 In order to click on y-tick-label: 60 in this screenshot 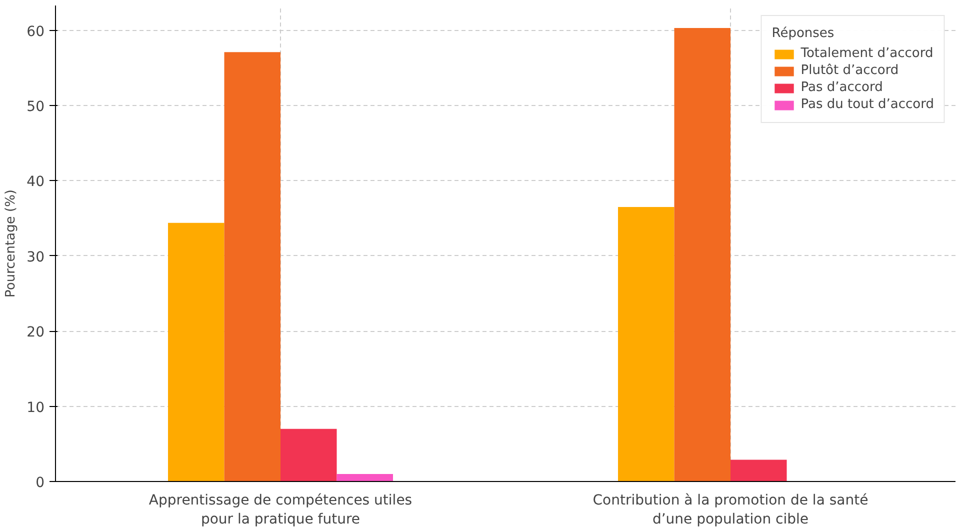, I will do `click(35, 32)`.